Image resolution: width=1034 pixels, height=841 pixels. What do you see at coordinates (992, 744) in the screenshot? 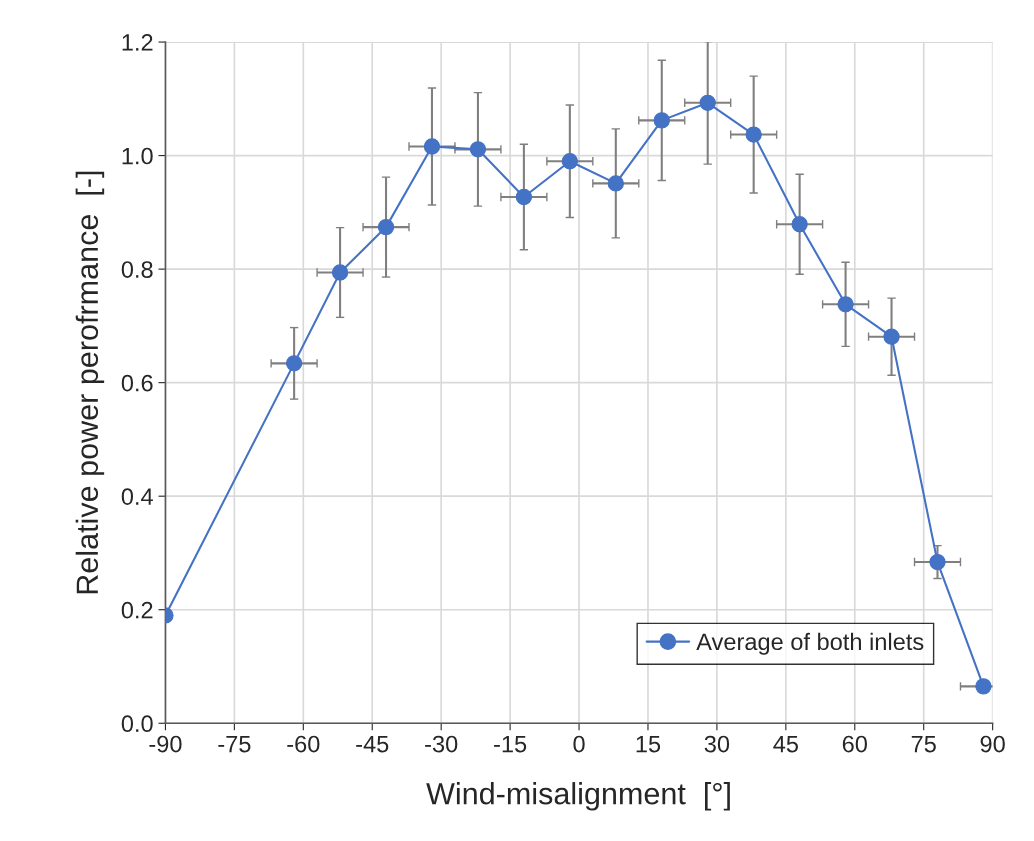
I see `x-tick-label: 90` at bounding box center [992, 744].